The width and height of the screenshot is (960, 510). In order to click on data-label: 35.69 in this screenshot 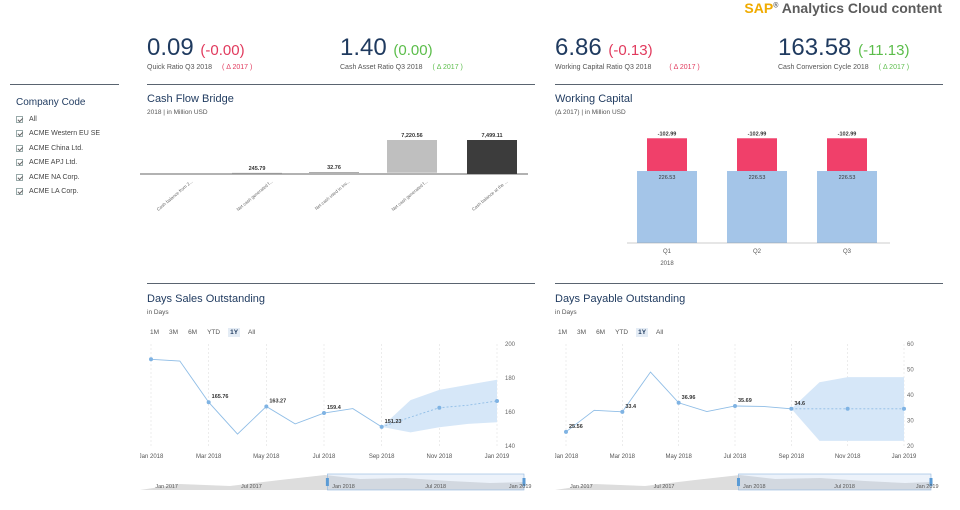, I will do `click(745, 401)`.